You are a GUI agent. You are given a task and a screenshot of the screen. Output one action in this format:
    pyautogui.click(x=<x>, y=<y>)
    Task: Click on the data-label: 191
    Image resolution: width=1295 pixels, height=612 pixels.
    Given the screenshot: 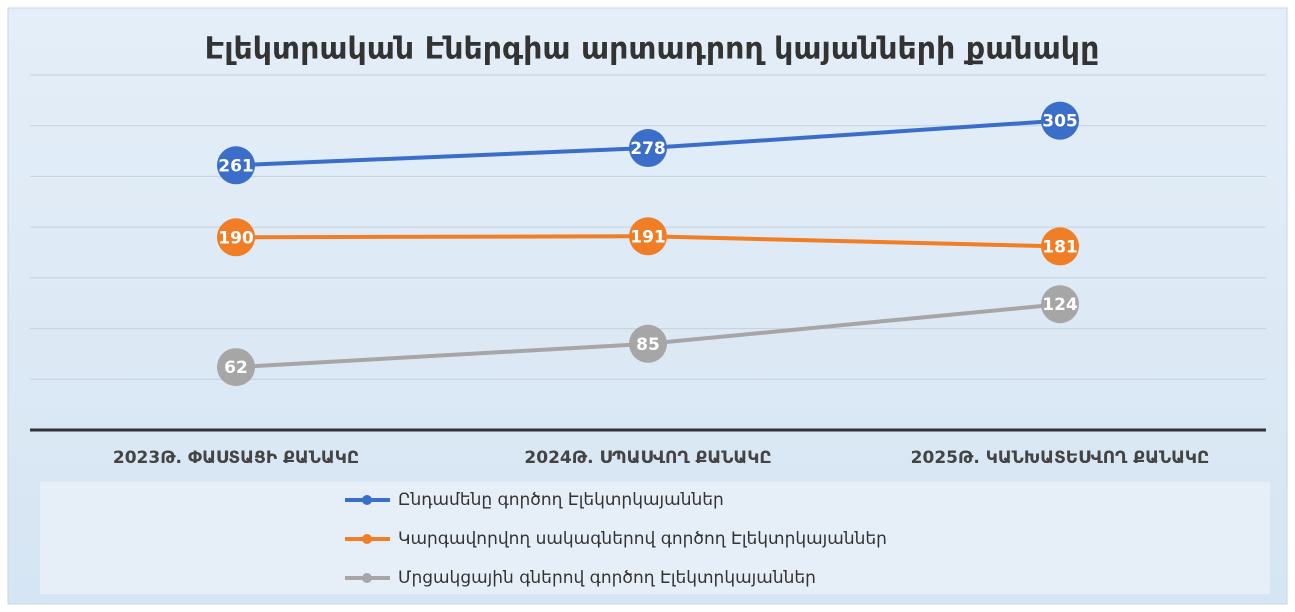 What is the action you would take?
    pyautogui.click(x=648, y=237)
    